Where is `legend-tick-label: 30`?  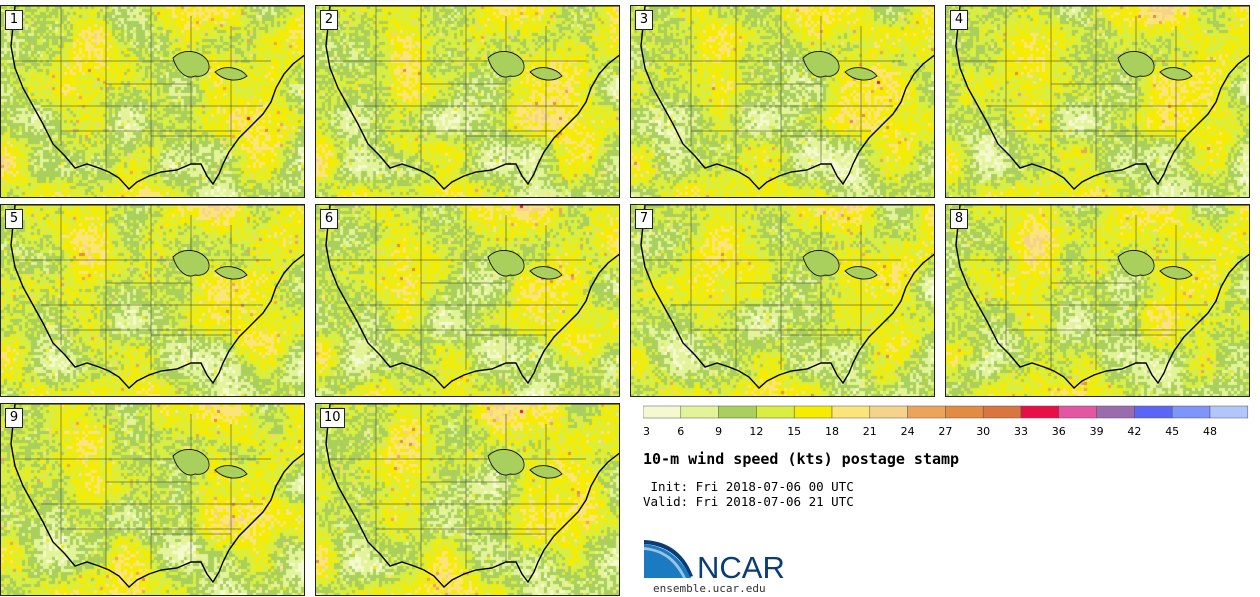 legend-tick-label: 30 is located at coordinates (983, 431).